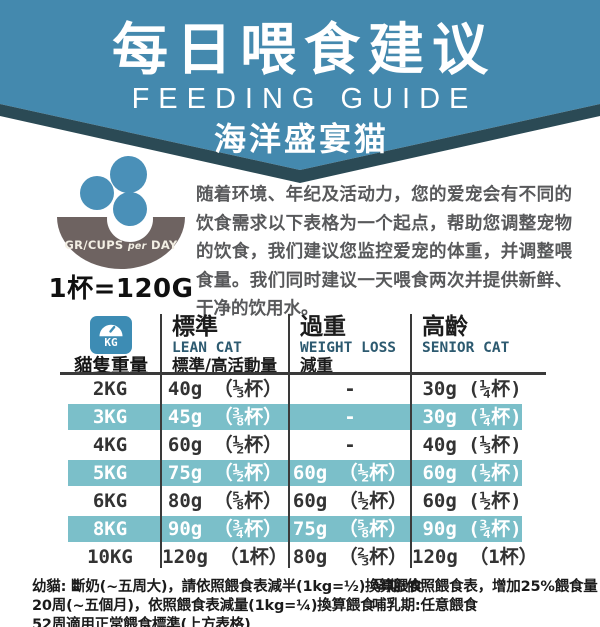  I want to click on senior-cell: 40g (⅓杯), so click(472, 445).